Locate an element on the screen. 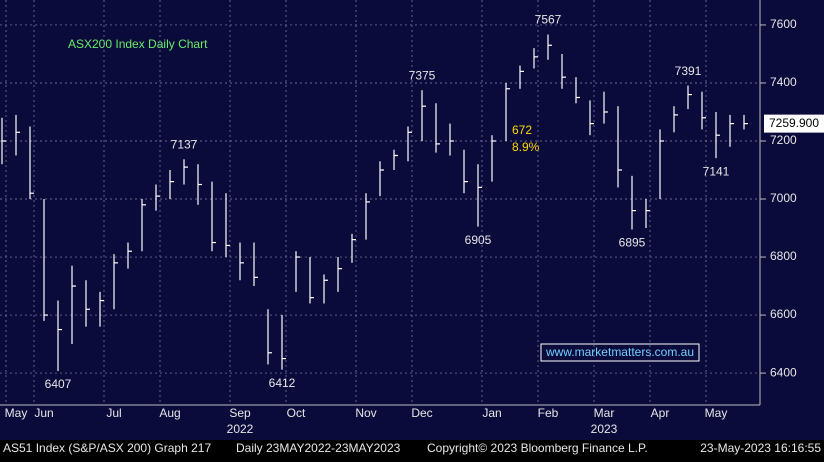 The image size is (824, 462). annotation: 7137 is located at coordinates (184, 144).